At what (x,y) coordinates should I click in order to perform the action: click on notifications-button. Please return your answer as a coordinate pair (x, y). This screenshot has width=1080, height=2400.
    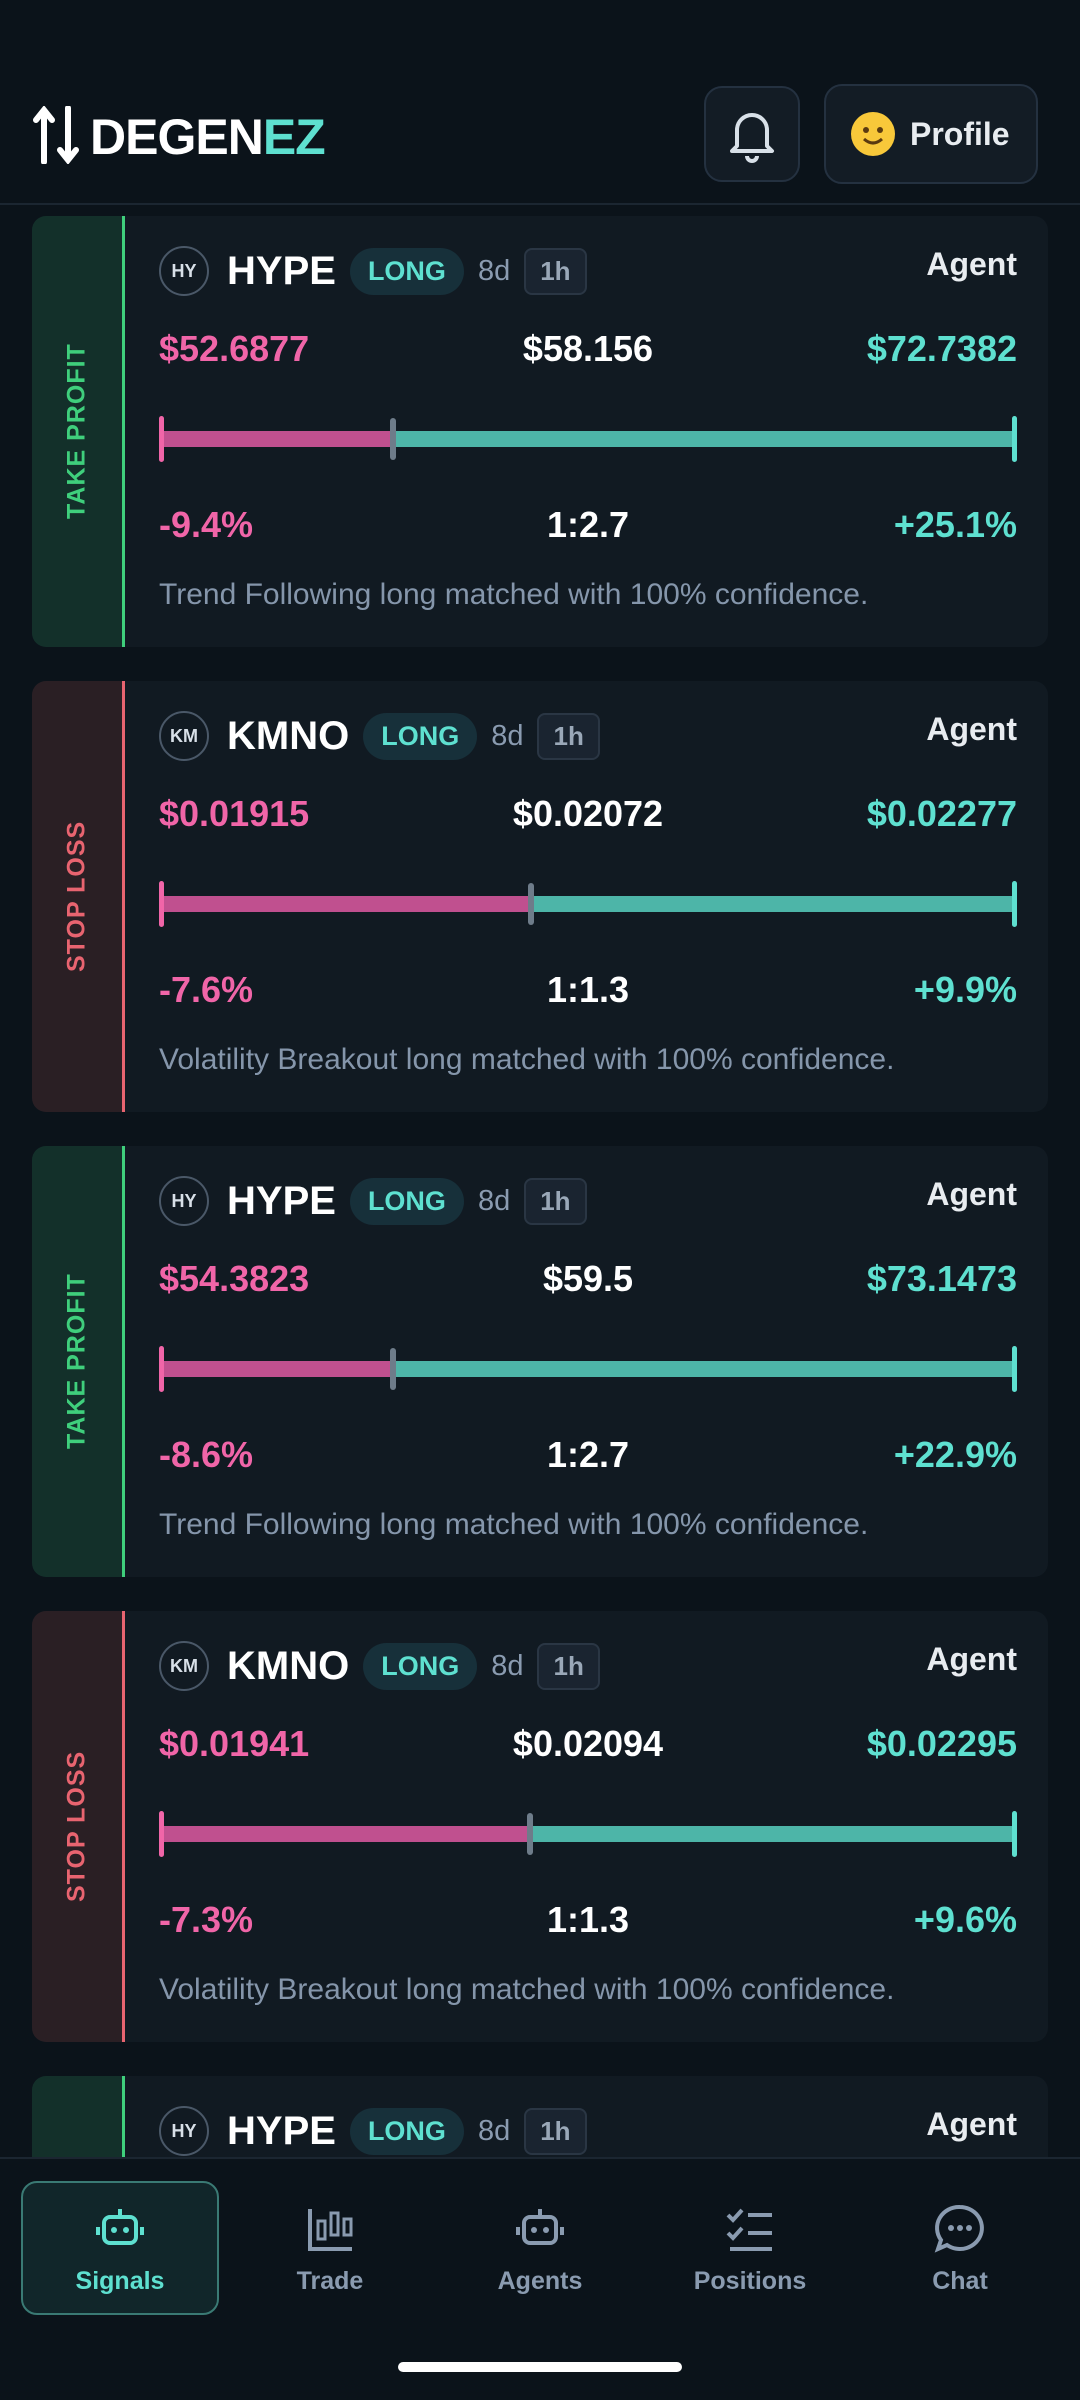
    Looking at the image, I should click on (752, 134).